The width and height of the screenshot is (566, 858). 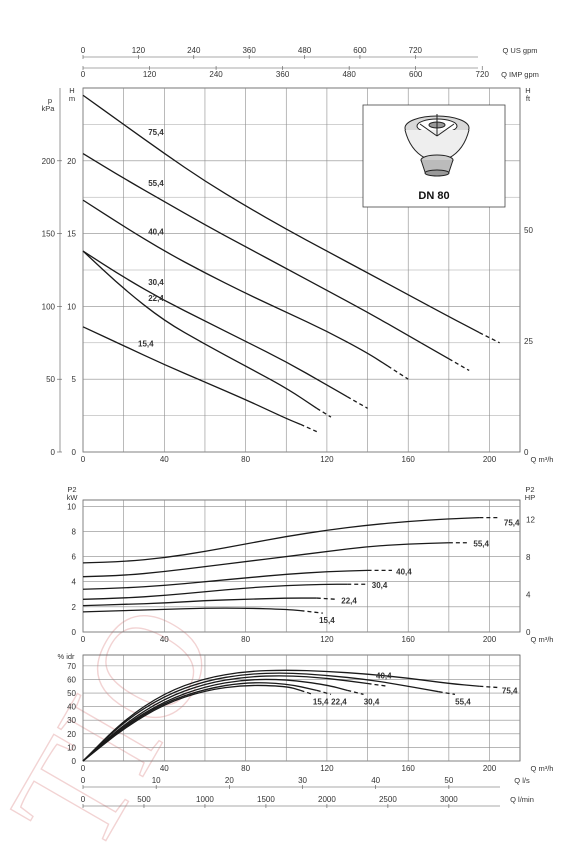 What do you see at coordinates (71, 306) in the screenshot?
I see `left-tick-label-m: 10` at bounding box center [71, 306].